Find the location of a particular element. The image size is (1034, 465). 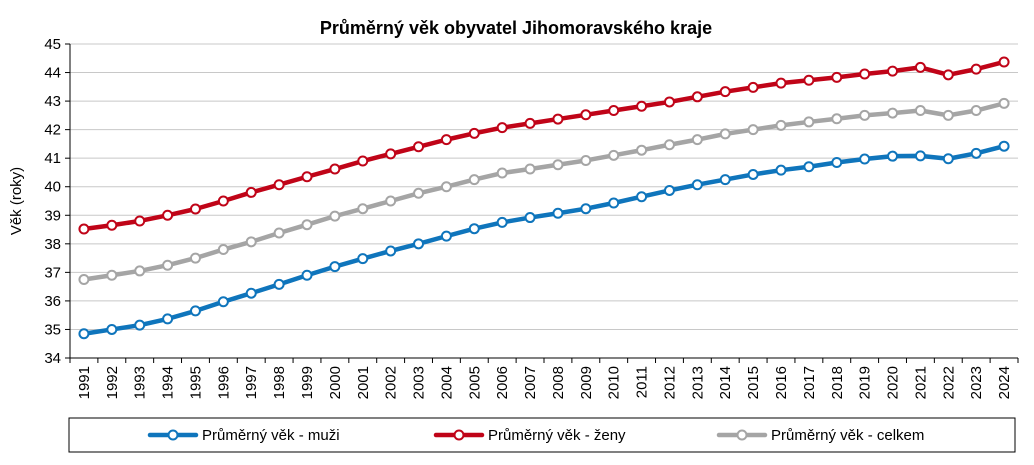

y-axis: 34 35 36 37 38 39 40 41 42 43 44 45 is located at coordinates (57, 201).